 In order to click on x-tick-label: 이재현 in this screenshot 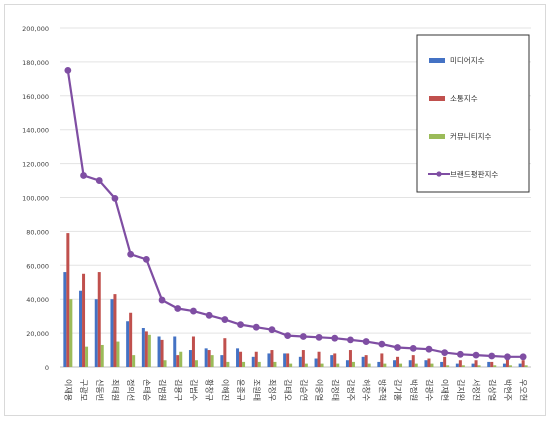, I will do `click(445, 390)`.